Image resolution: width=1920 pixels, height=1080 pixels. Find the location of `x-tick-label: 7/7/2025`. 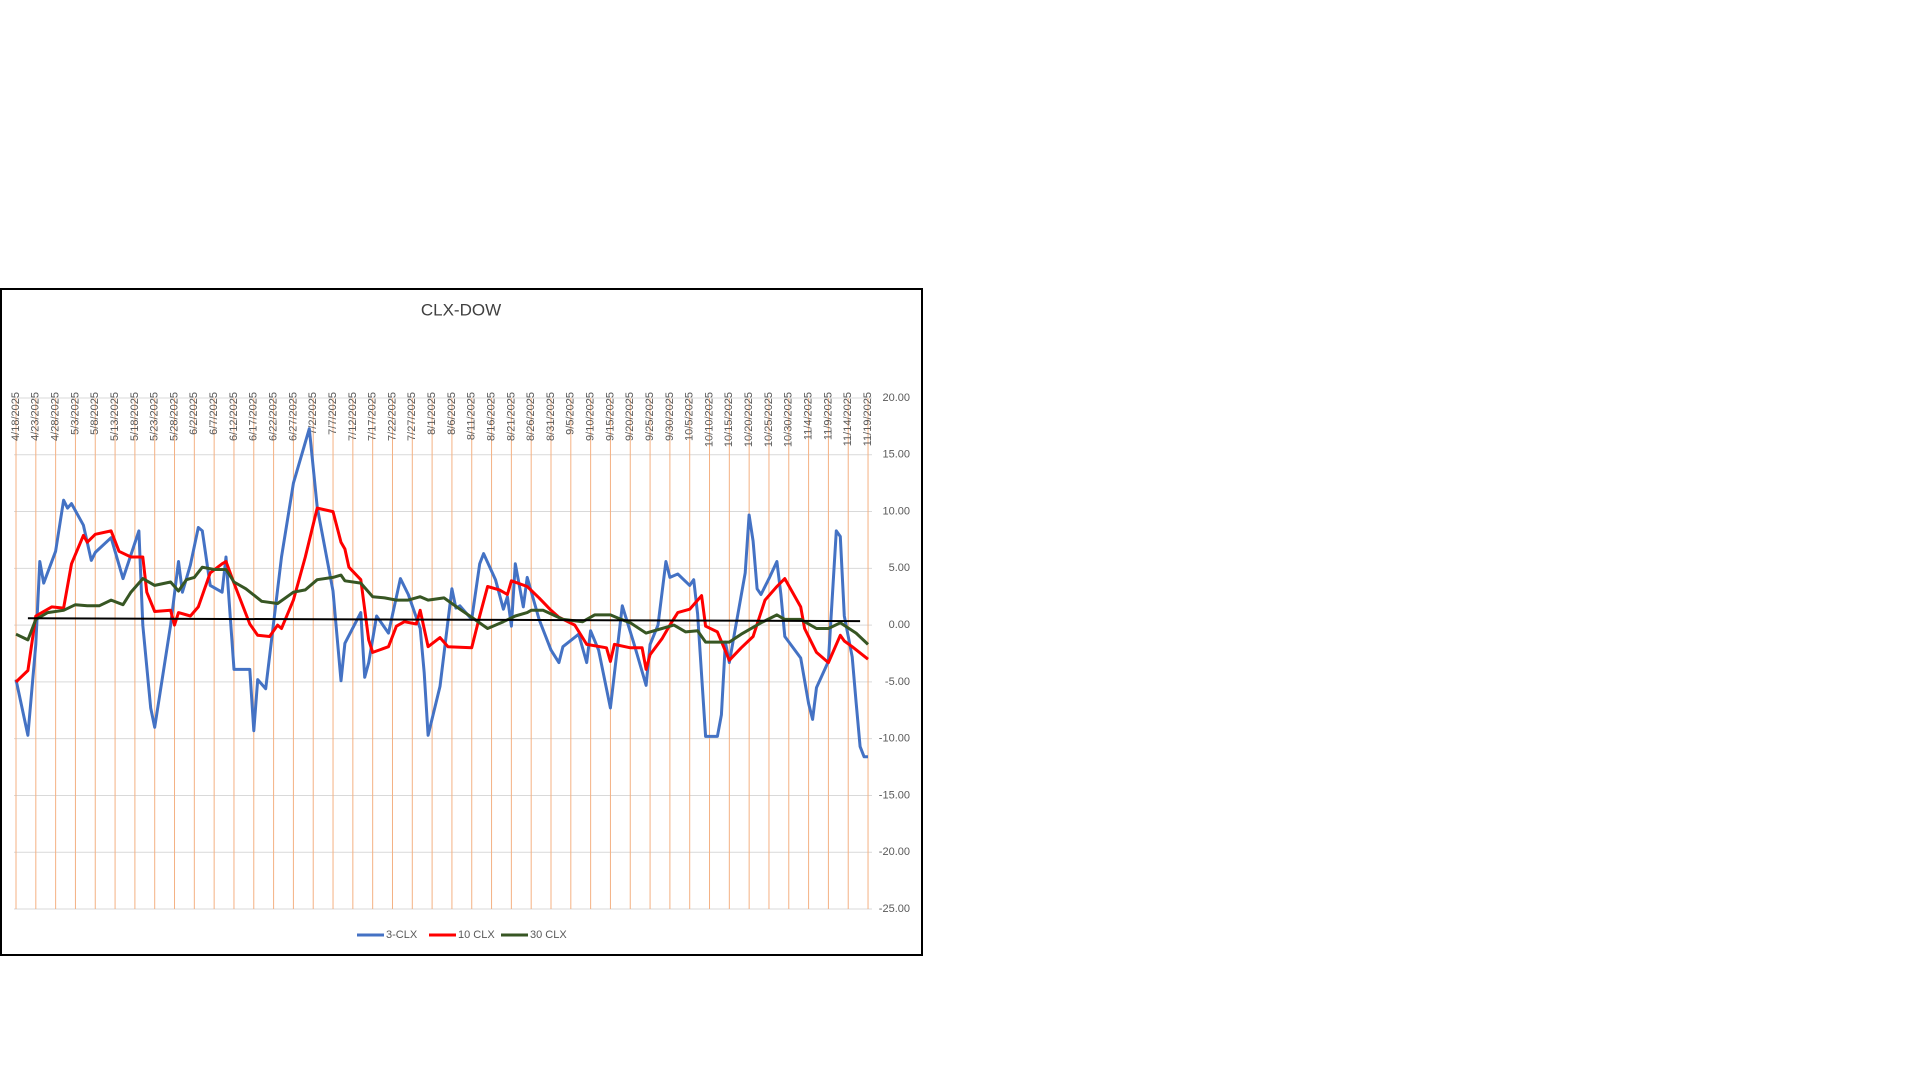

x-tick-label: 7/7/2025 is located at coordinates (333, 413).